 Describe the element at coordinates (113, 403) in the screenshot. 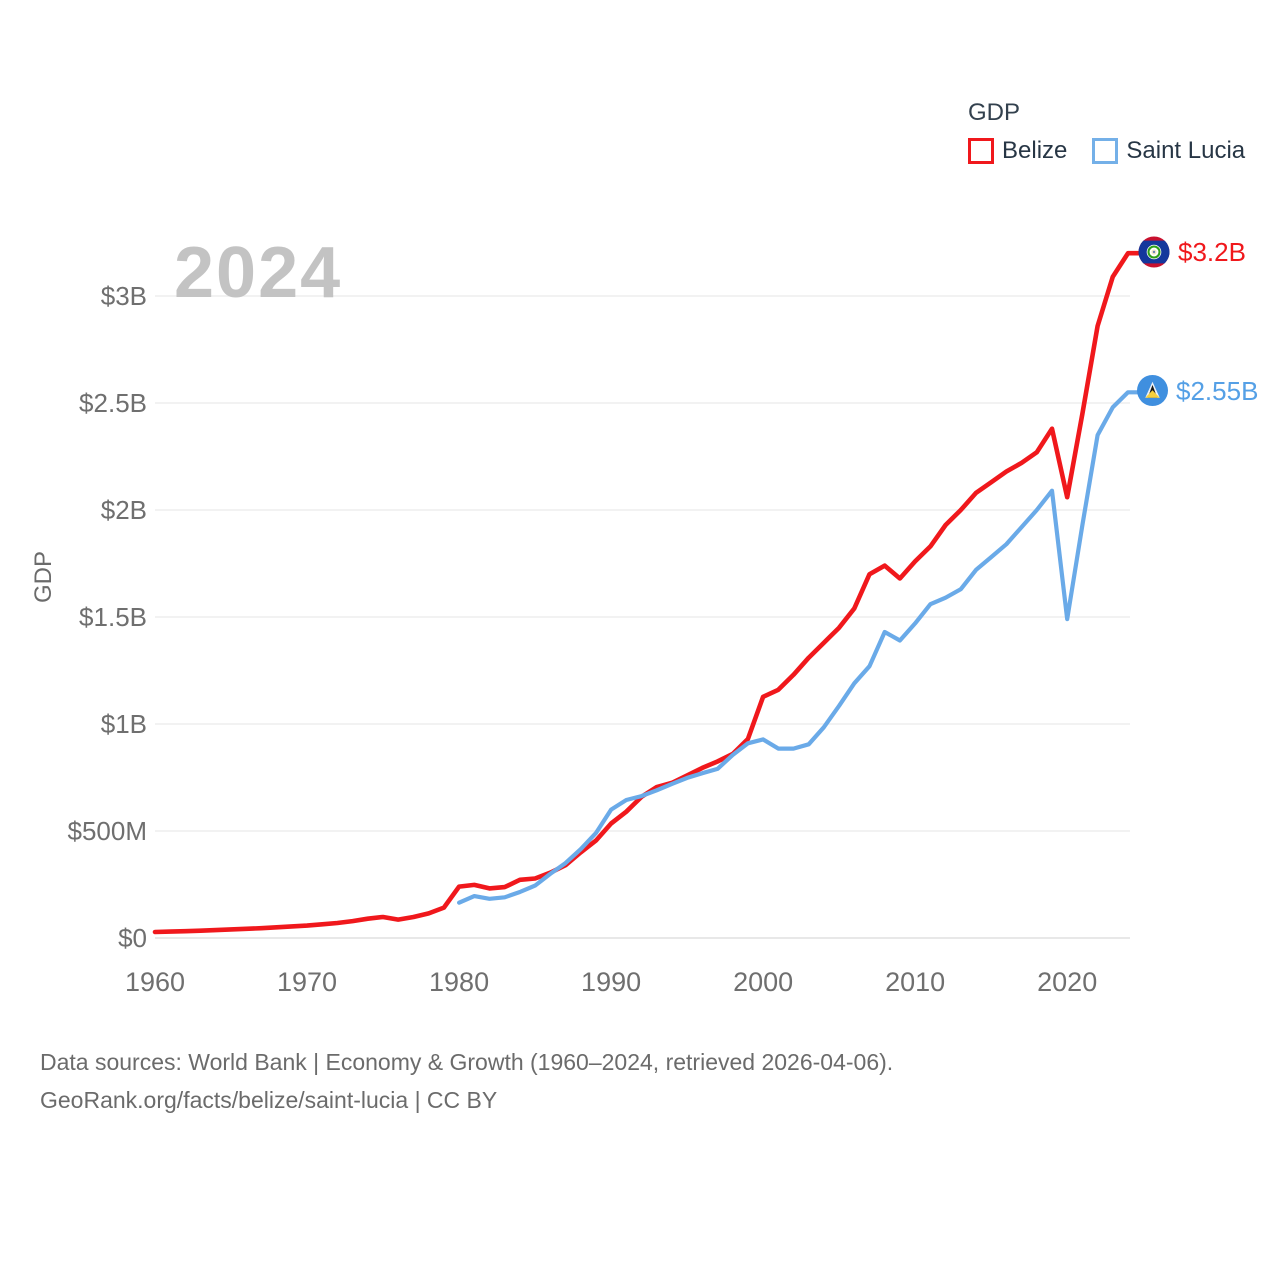

I see `y-tick-label: $2.5B` at that location.